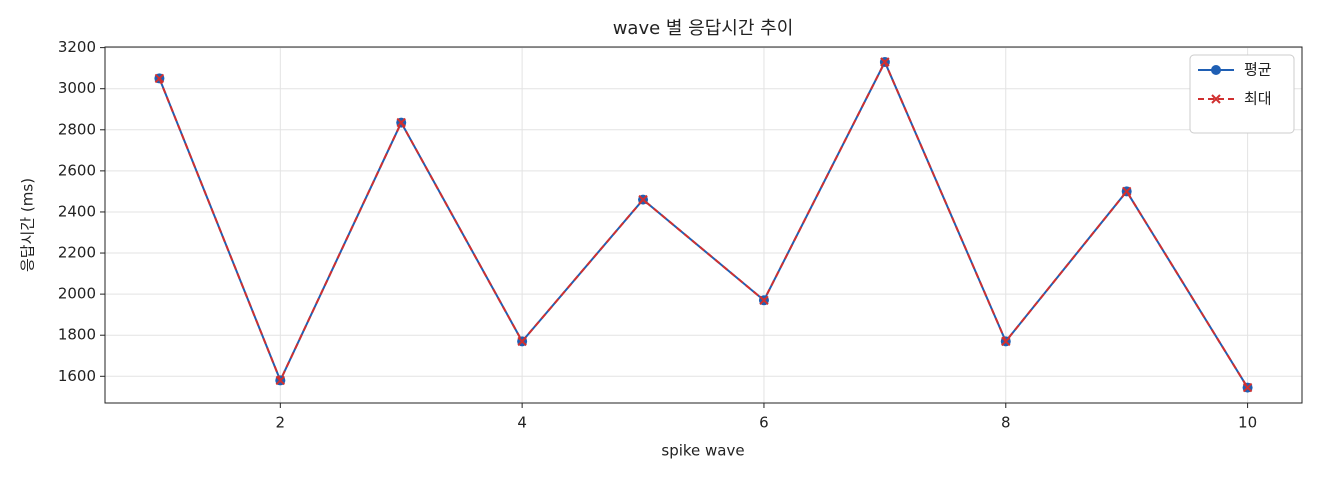 The width and height of the screenshot is (1320, 480). What do you see at coordinates (764, 423) in the screenshot?
I see `x-tick-label: 6` at bounding box center [764, 423].